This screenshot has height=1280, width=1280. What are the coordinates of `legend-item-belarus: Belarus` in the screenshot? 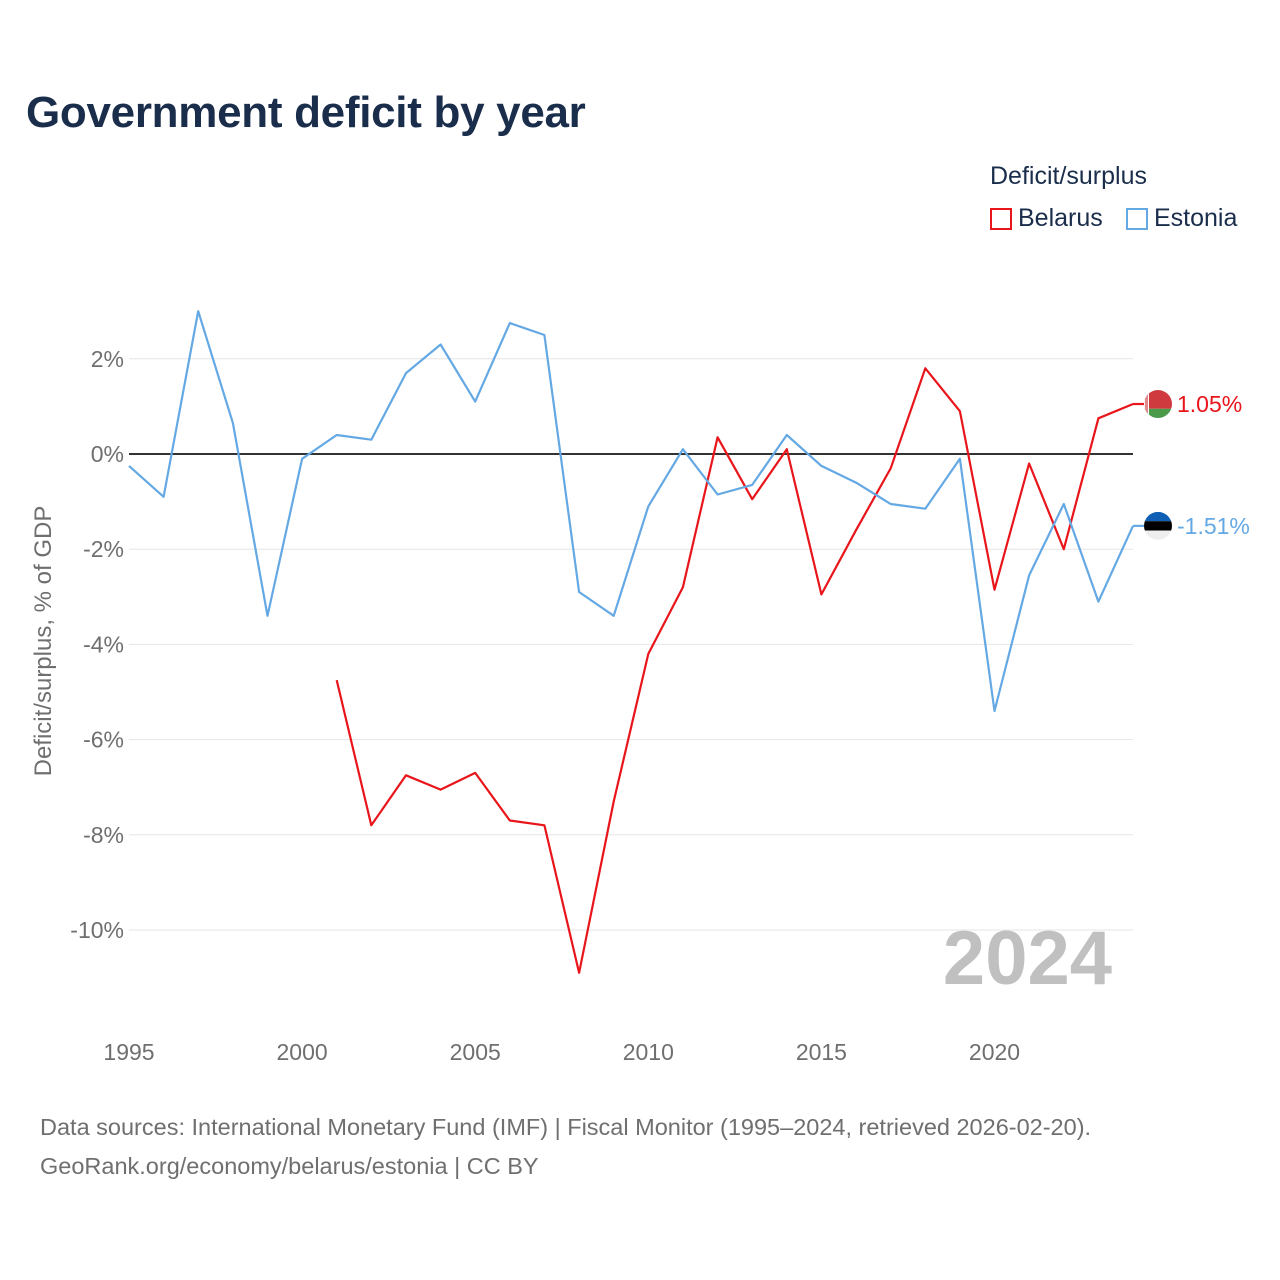 It's located at (1046, 218).